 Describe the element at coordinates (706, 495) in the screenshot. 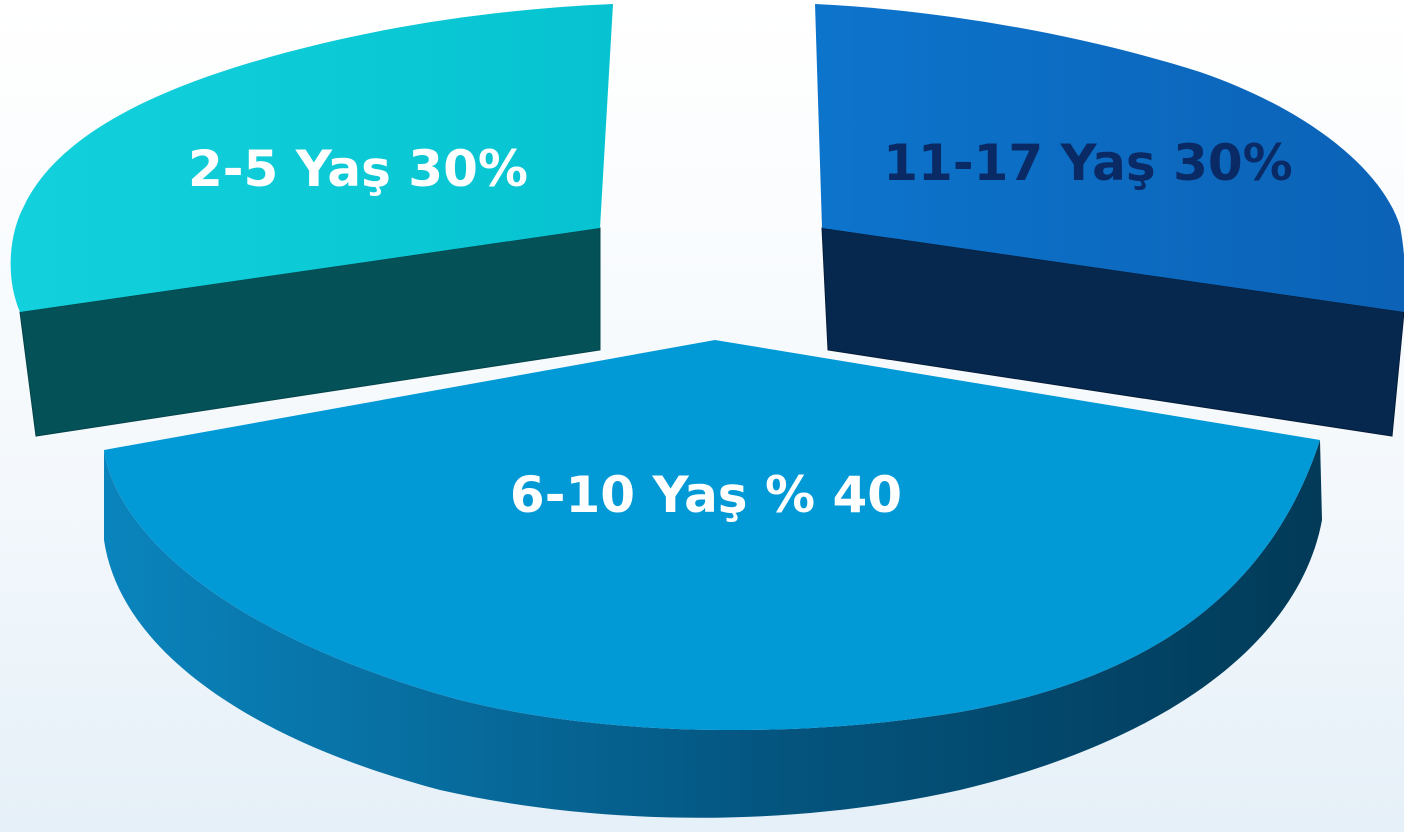

I see `pie-label-6-10: 6-10 Yaş % 40` at that location.